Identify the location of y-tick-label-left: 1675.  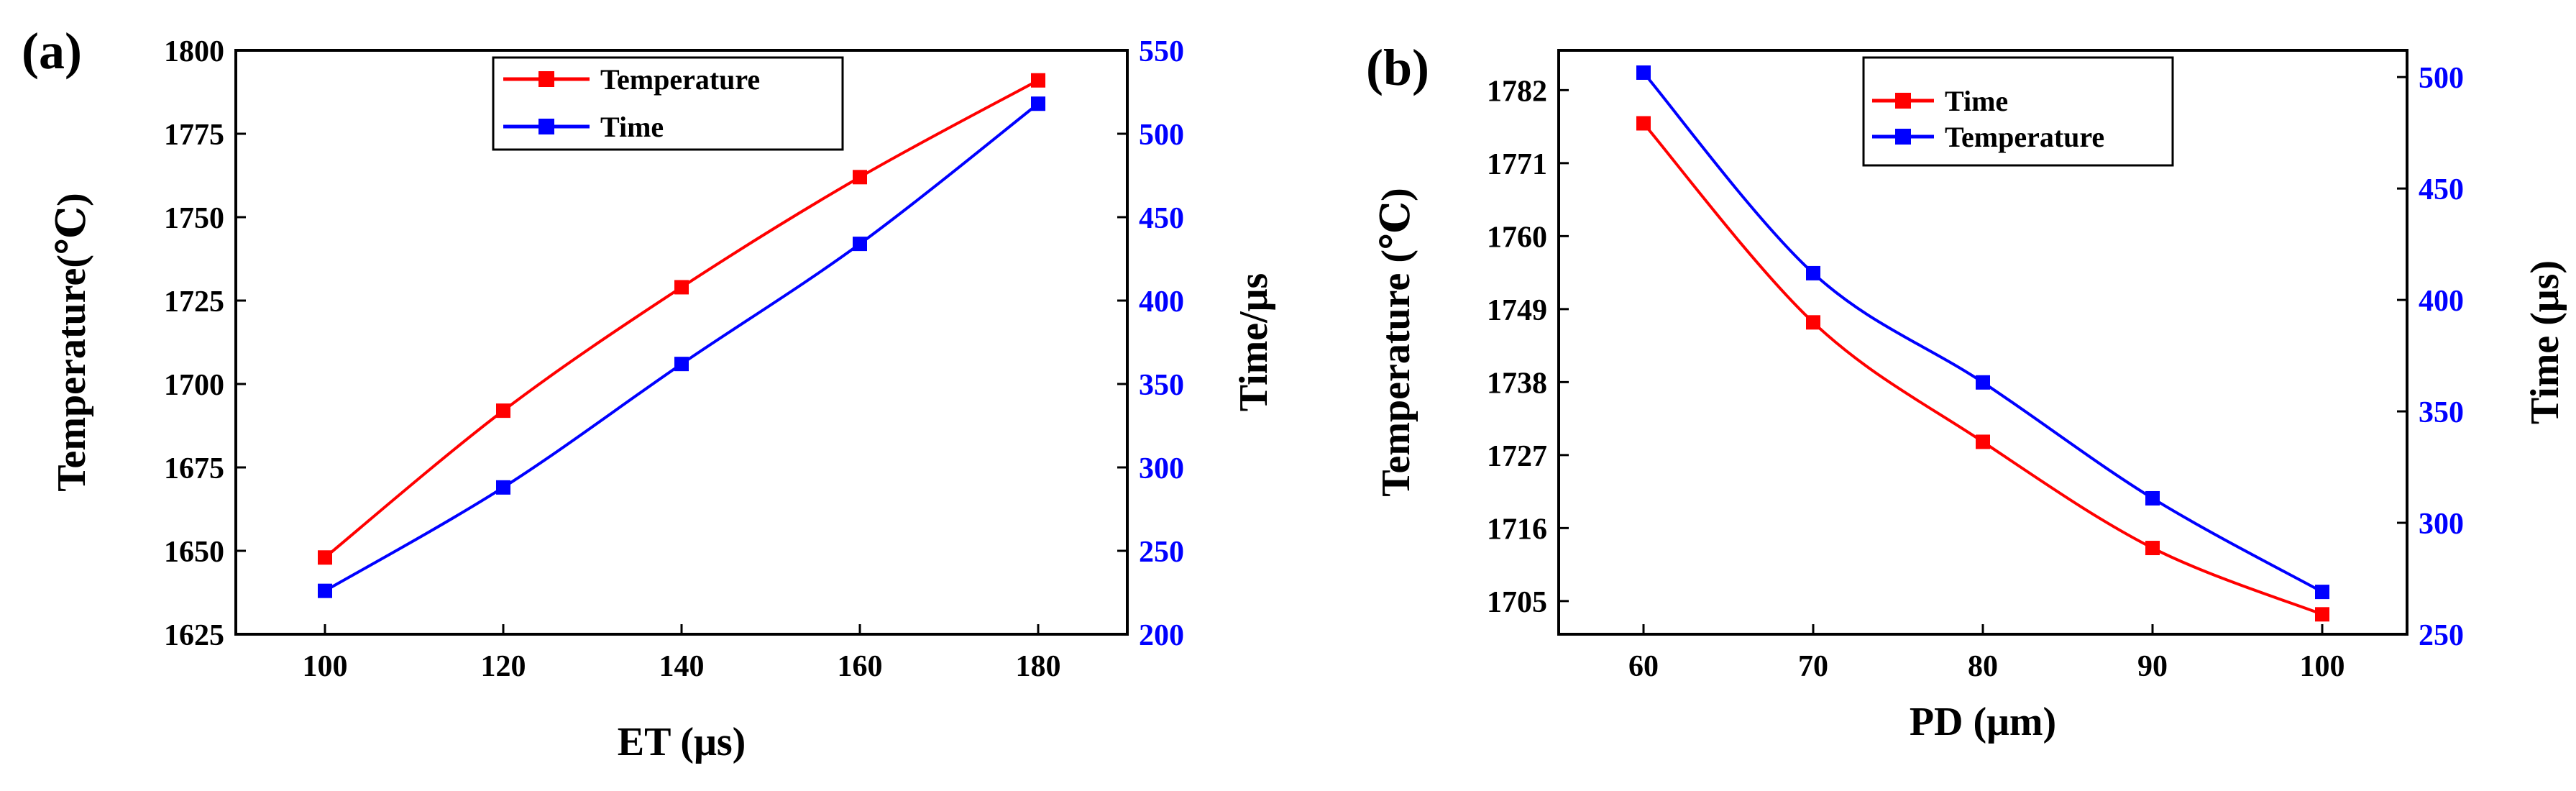
(194, 469).